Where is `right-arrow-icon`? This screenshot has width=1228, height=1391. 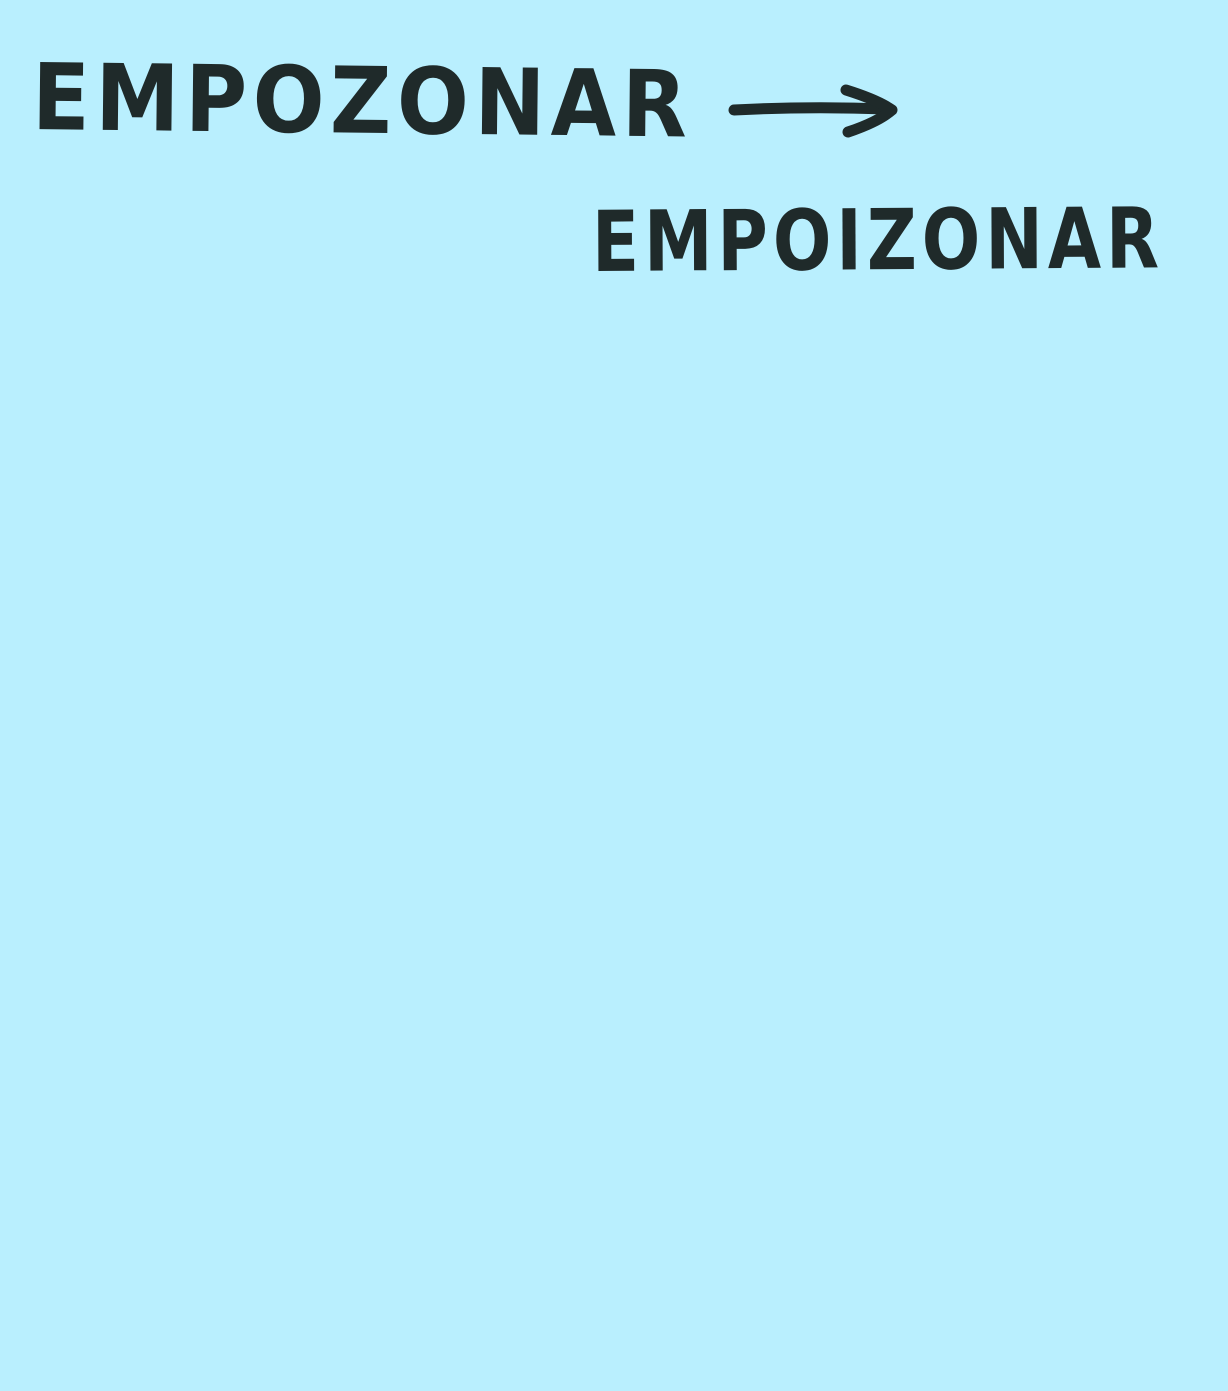 right-arrow-icon is located at coordinates (813, 111).